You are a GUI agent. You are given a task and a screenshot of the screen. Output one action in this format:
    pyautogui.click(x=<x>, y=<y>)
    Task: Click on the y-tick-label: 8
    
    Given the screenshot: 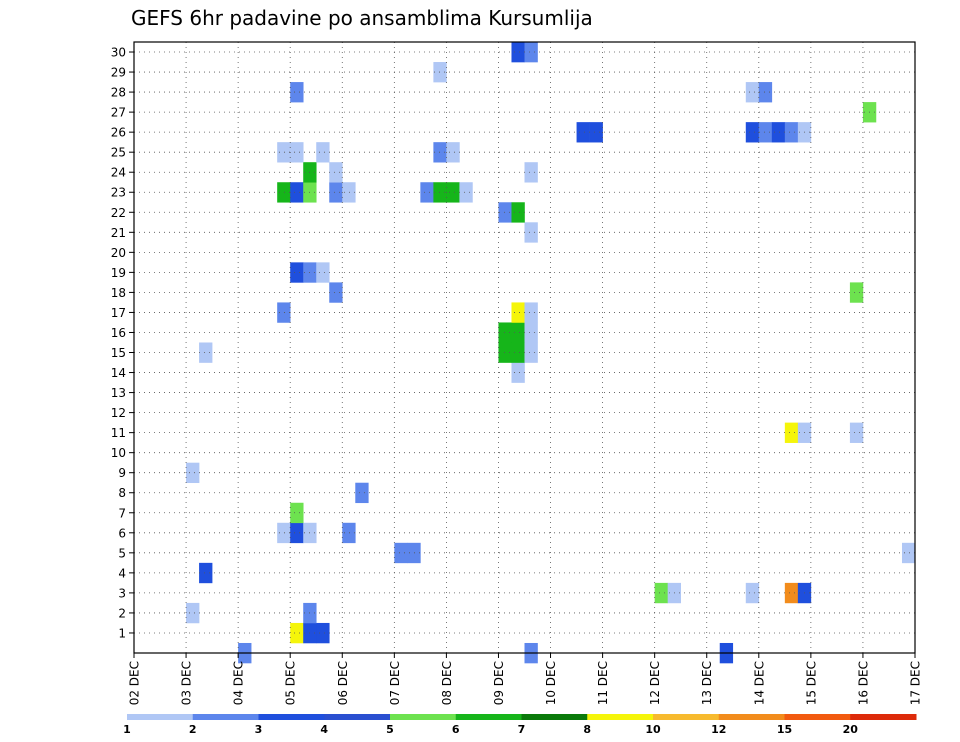 What is the action you would take?
    pyautogui.click(x=122, y=493)
    